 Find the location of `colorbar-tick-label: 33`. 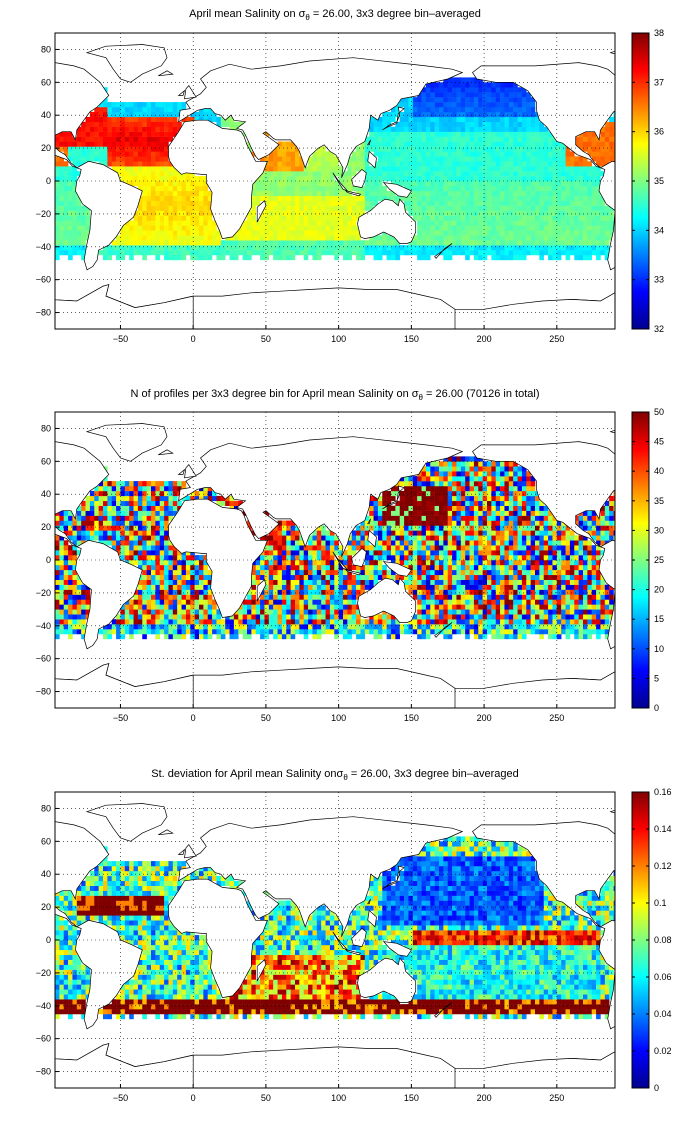

colorbar-tick-label: 33 is located at coordinates (659, 280).